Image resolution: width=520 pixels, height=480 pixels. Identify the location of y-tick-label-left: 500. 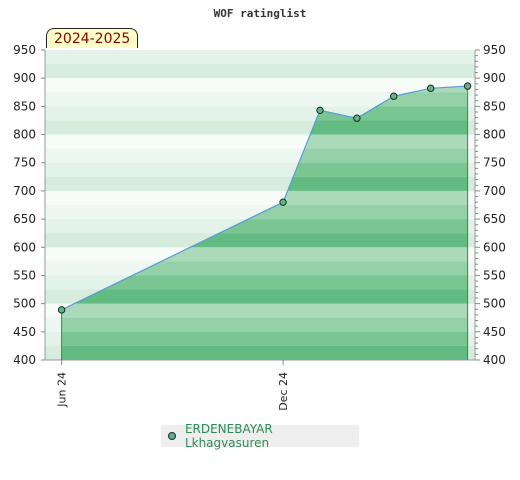
(24, 304).